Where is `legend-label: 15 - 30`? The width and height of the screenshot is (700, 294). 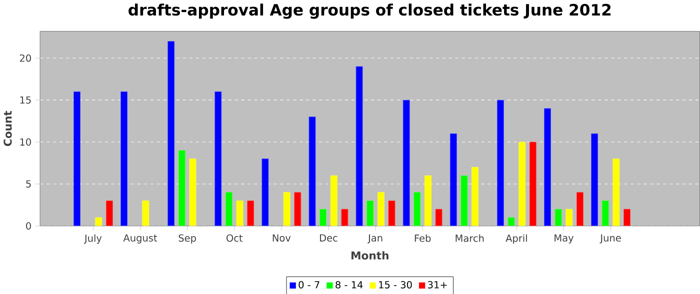 legend-label: 15 - 30 is located at coordinates (395, 284).